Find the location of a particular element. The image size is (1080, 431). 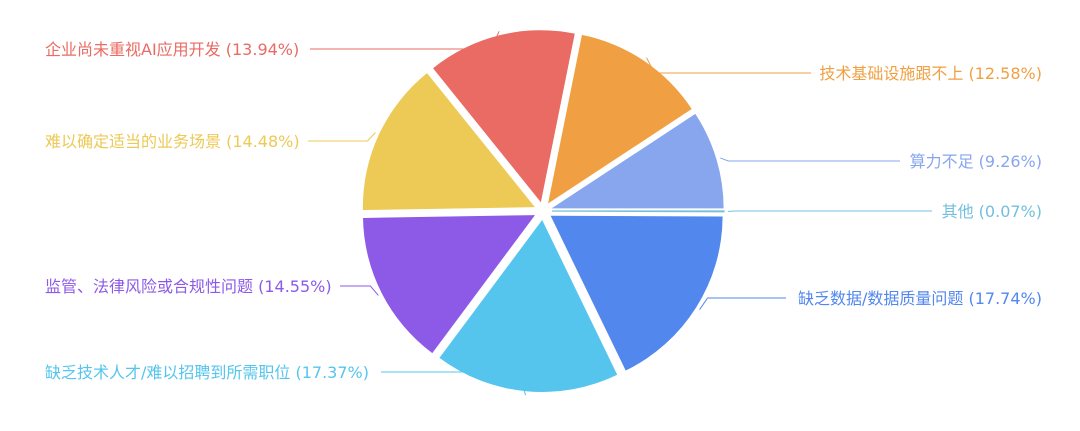

pie-slice-label: 企业尚未重视AI应用开发 (13.94%) is located at coordinates (172, 49).